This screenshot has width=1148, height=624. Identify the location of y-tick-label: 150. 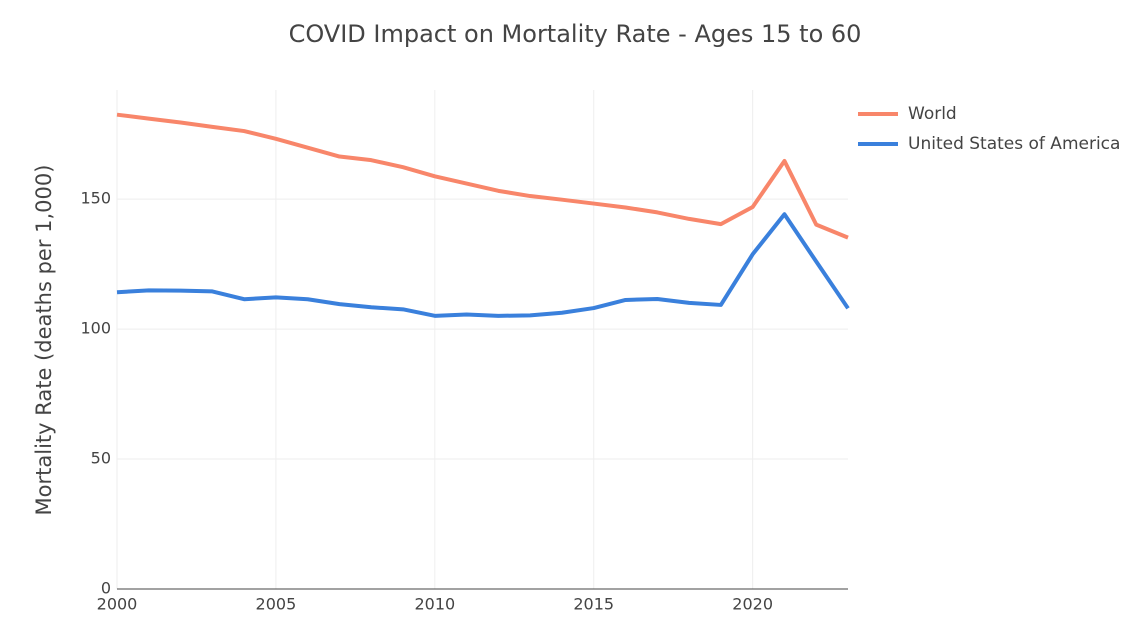
(95, 198).